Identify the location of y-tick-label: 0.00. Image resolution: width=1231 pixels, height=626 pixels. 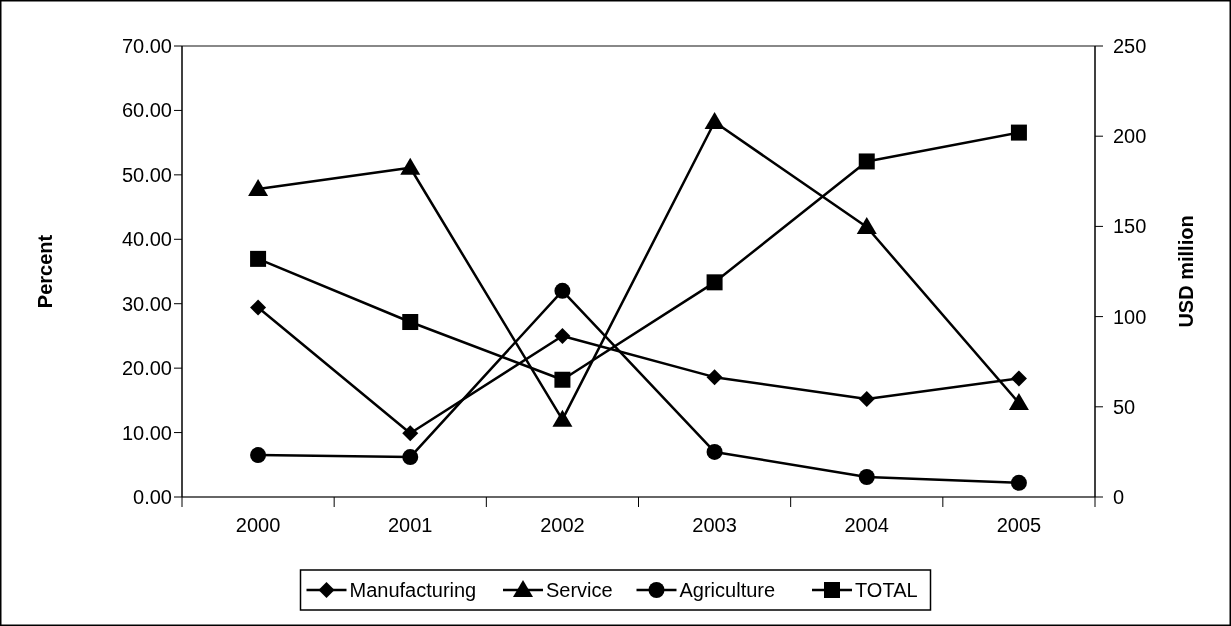
(152, 497).